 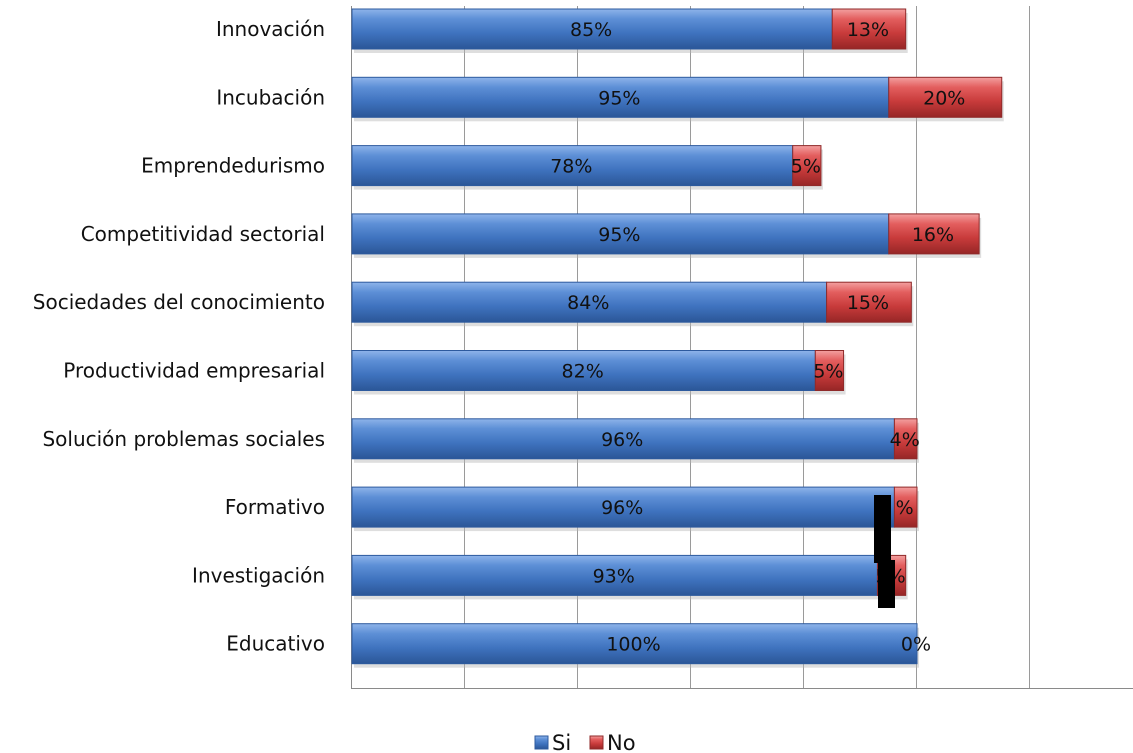 I want to click on data-label-si: 93%, so click(x=614, y=576).